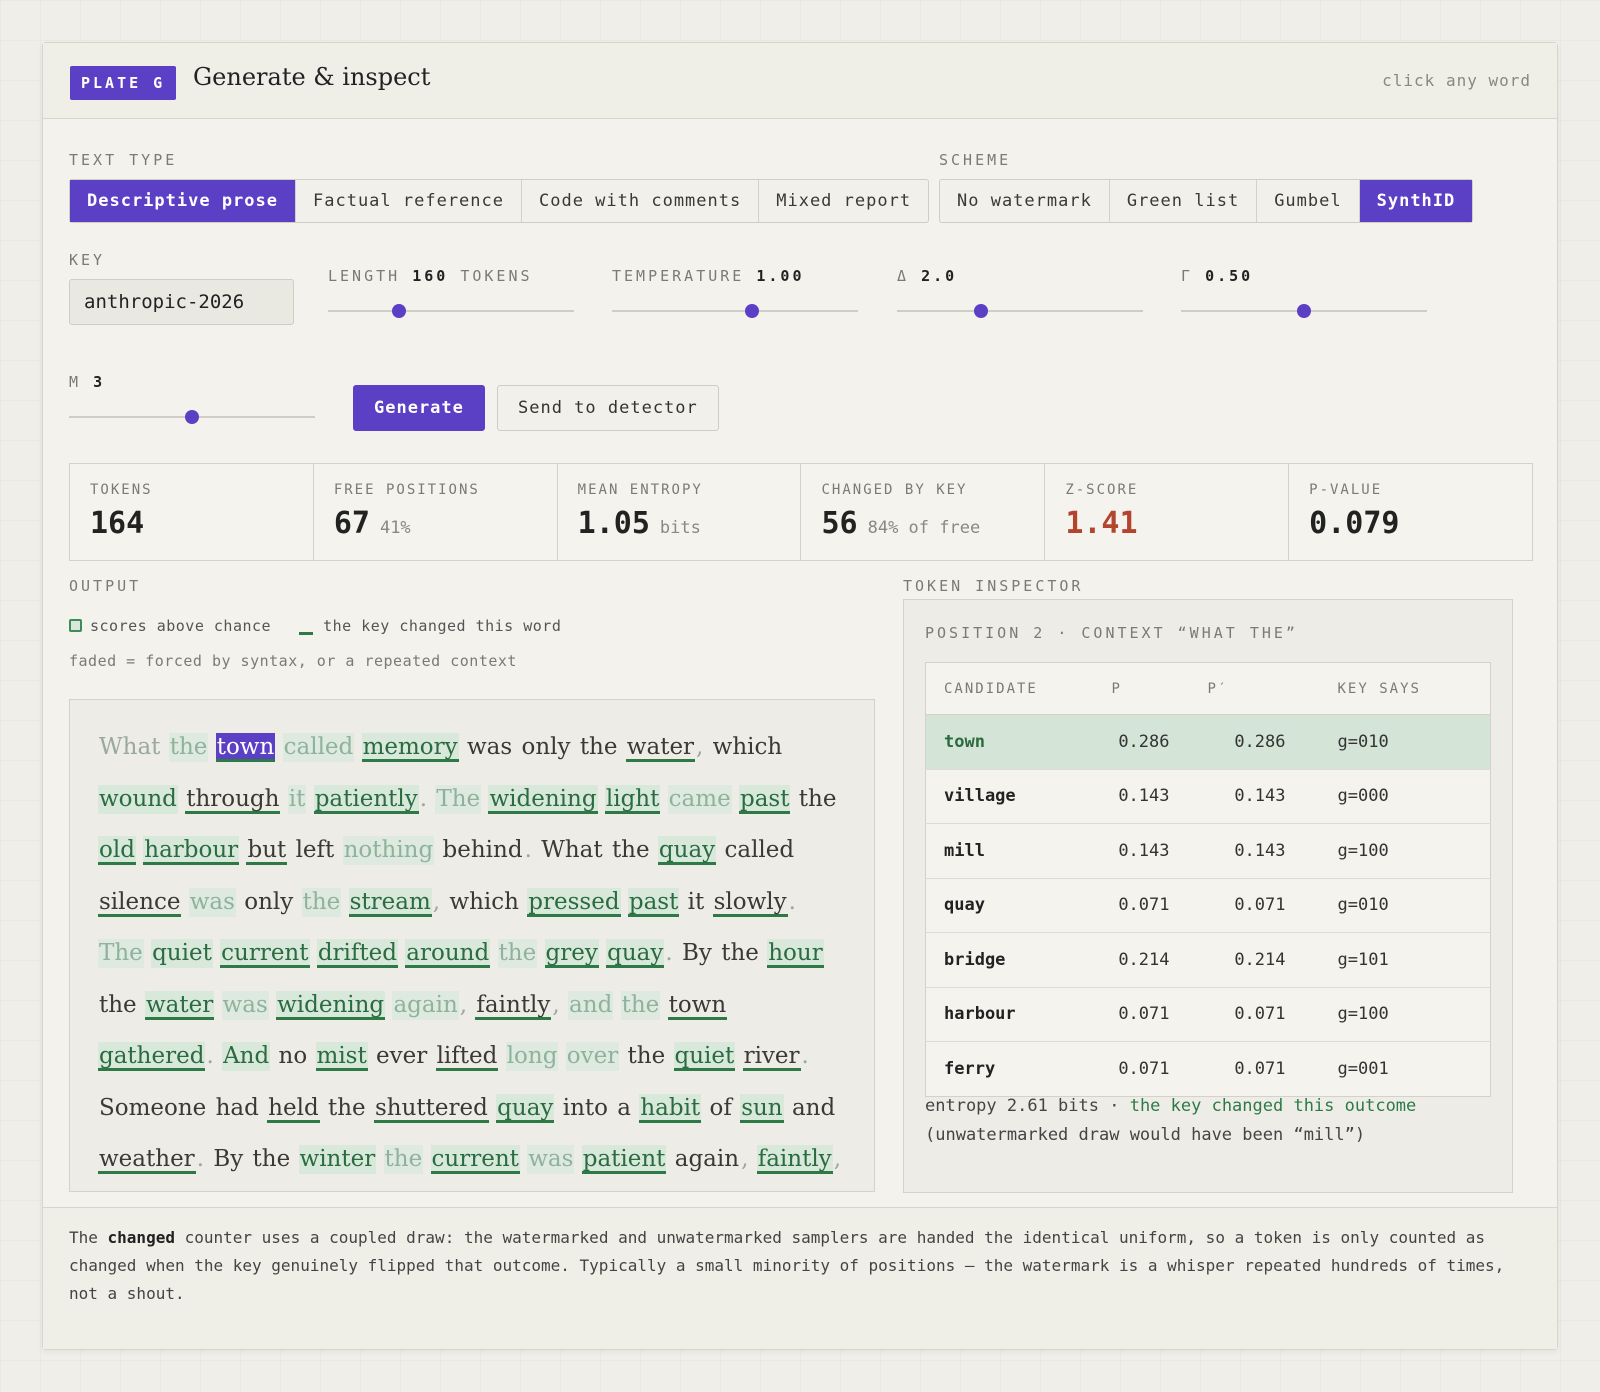 The image size is (1600, 1392). What do you see at coordinates (402, 1056) in the screenshot?
I see `output-token: ever` at bounding box center [402, 1056].